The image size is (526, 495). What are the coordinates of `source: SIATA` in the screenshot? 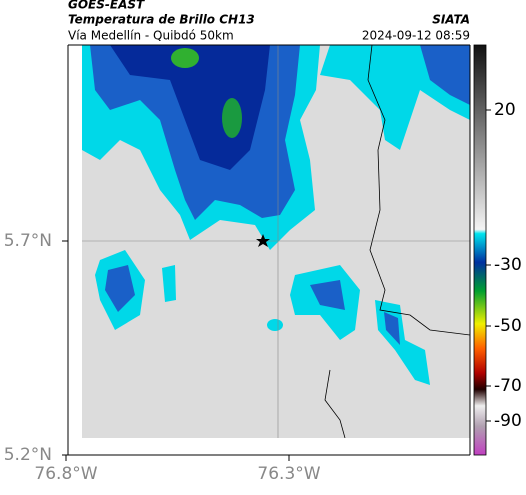 It's located at (451, 20).